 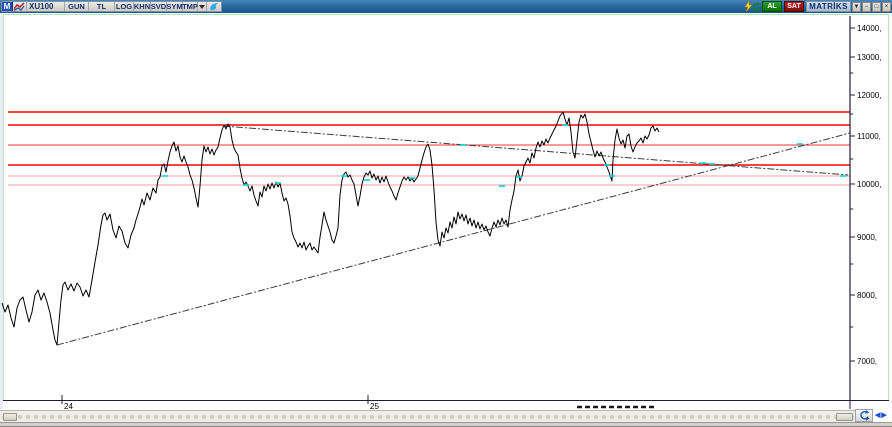 I want to click on y-axis-label: 12000,, so click(x=869, y=95).